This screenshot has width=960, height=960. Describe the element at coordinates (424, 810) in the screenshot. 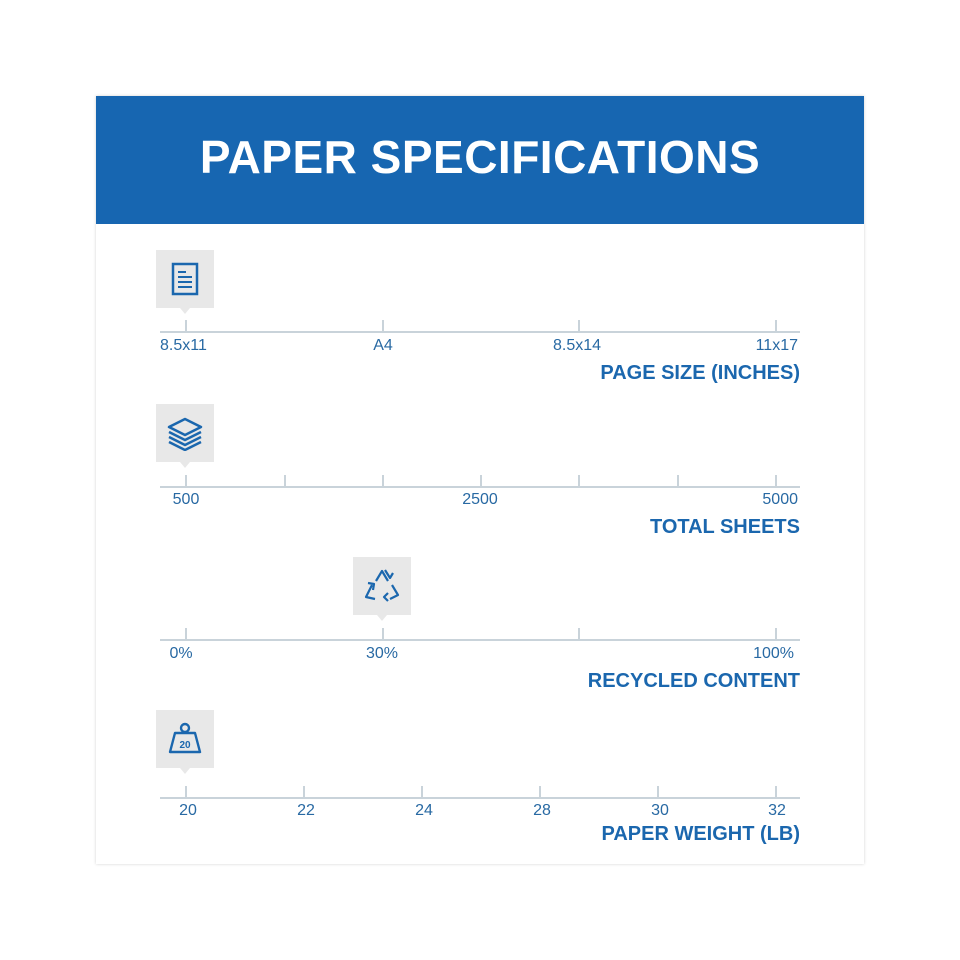

I see `tick-label: 24` at that location.